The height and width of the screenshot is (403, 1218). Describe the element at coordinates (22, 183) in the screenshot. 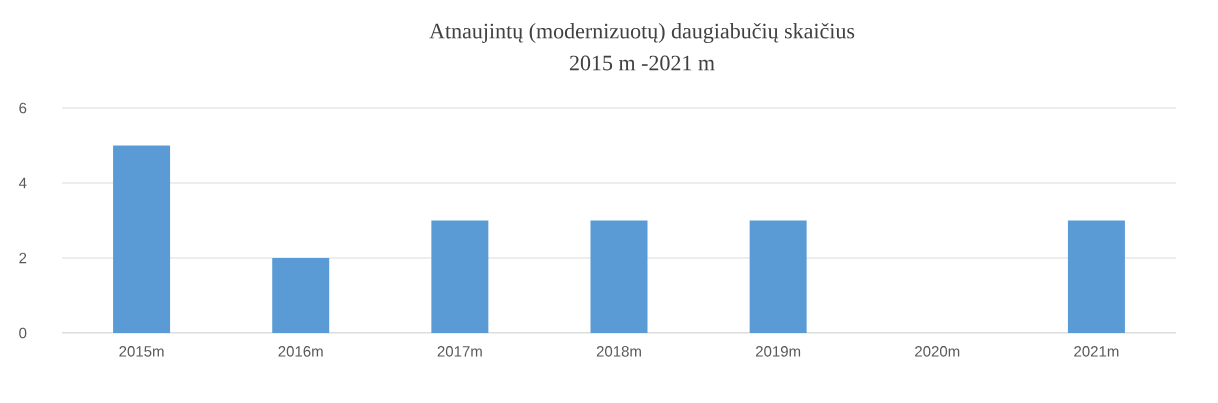

I see `y-tick-label: 4` at that location.